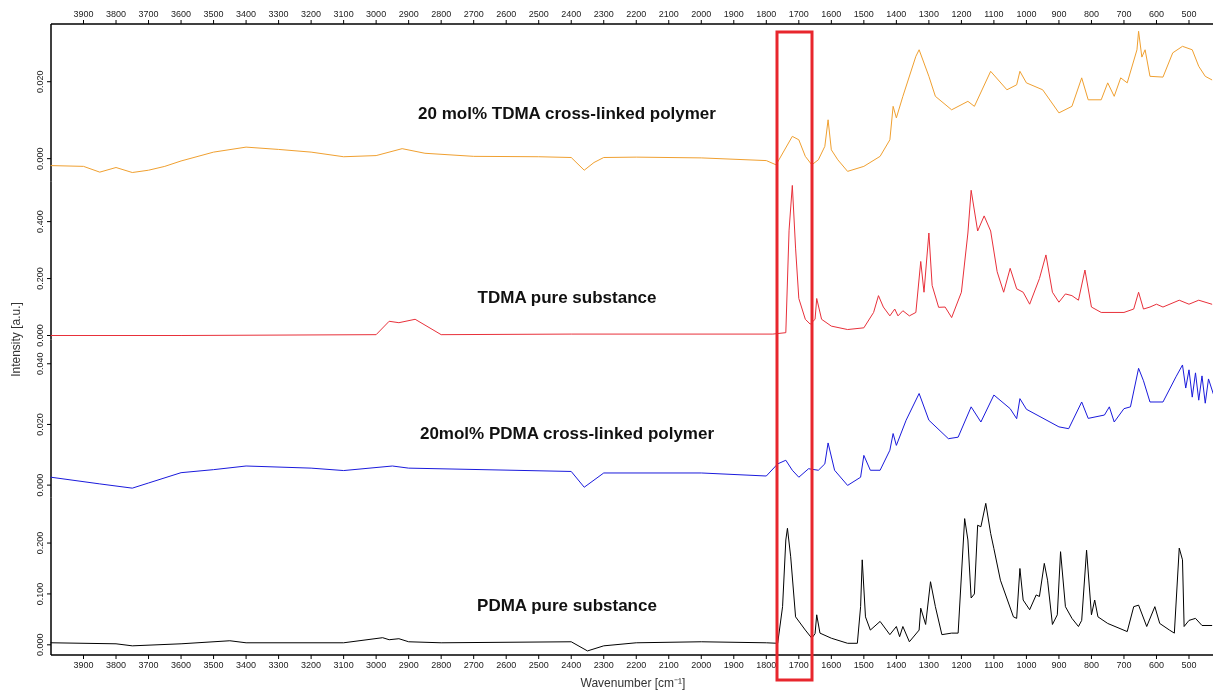 This screenshot has height=694, width=1213. I want to click on x2-tick-label: 2100, so click(668, 14).